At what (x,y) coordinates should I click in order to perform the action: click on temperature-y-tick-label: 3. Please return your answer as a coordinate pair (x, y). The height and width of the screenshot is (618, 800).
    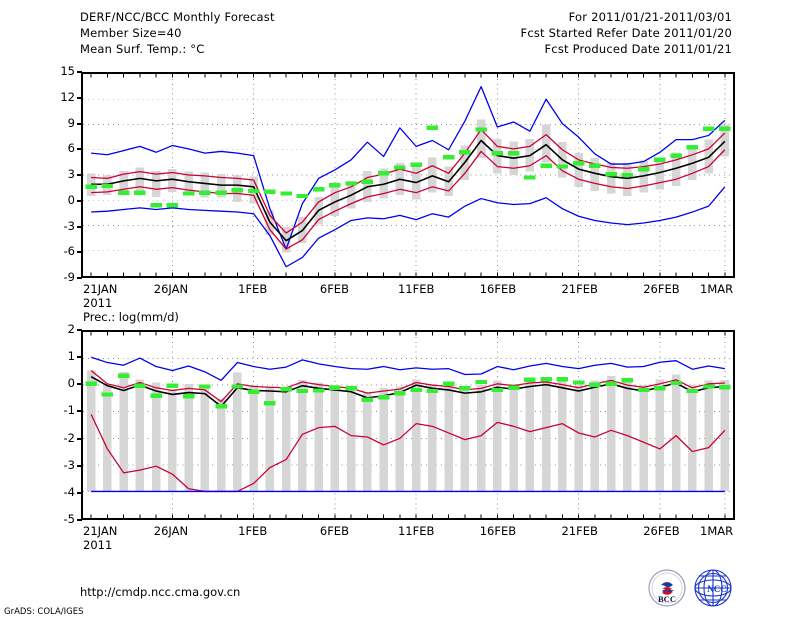
    Looking at the image, I should click on (71, 174).